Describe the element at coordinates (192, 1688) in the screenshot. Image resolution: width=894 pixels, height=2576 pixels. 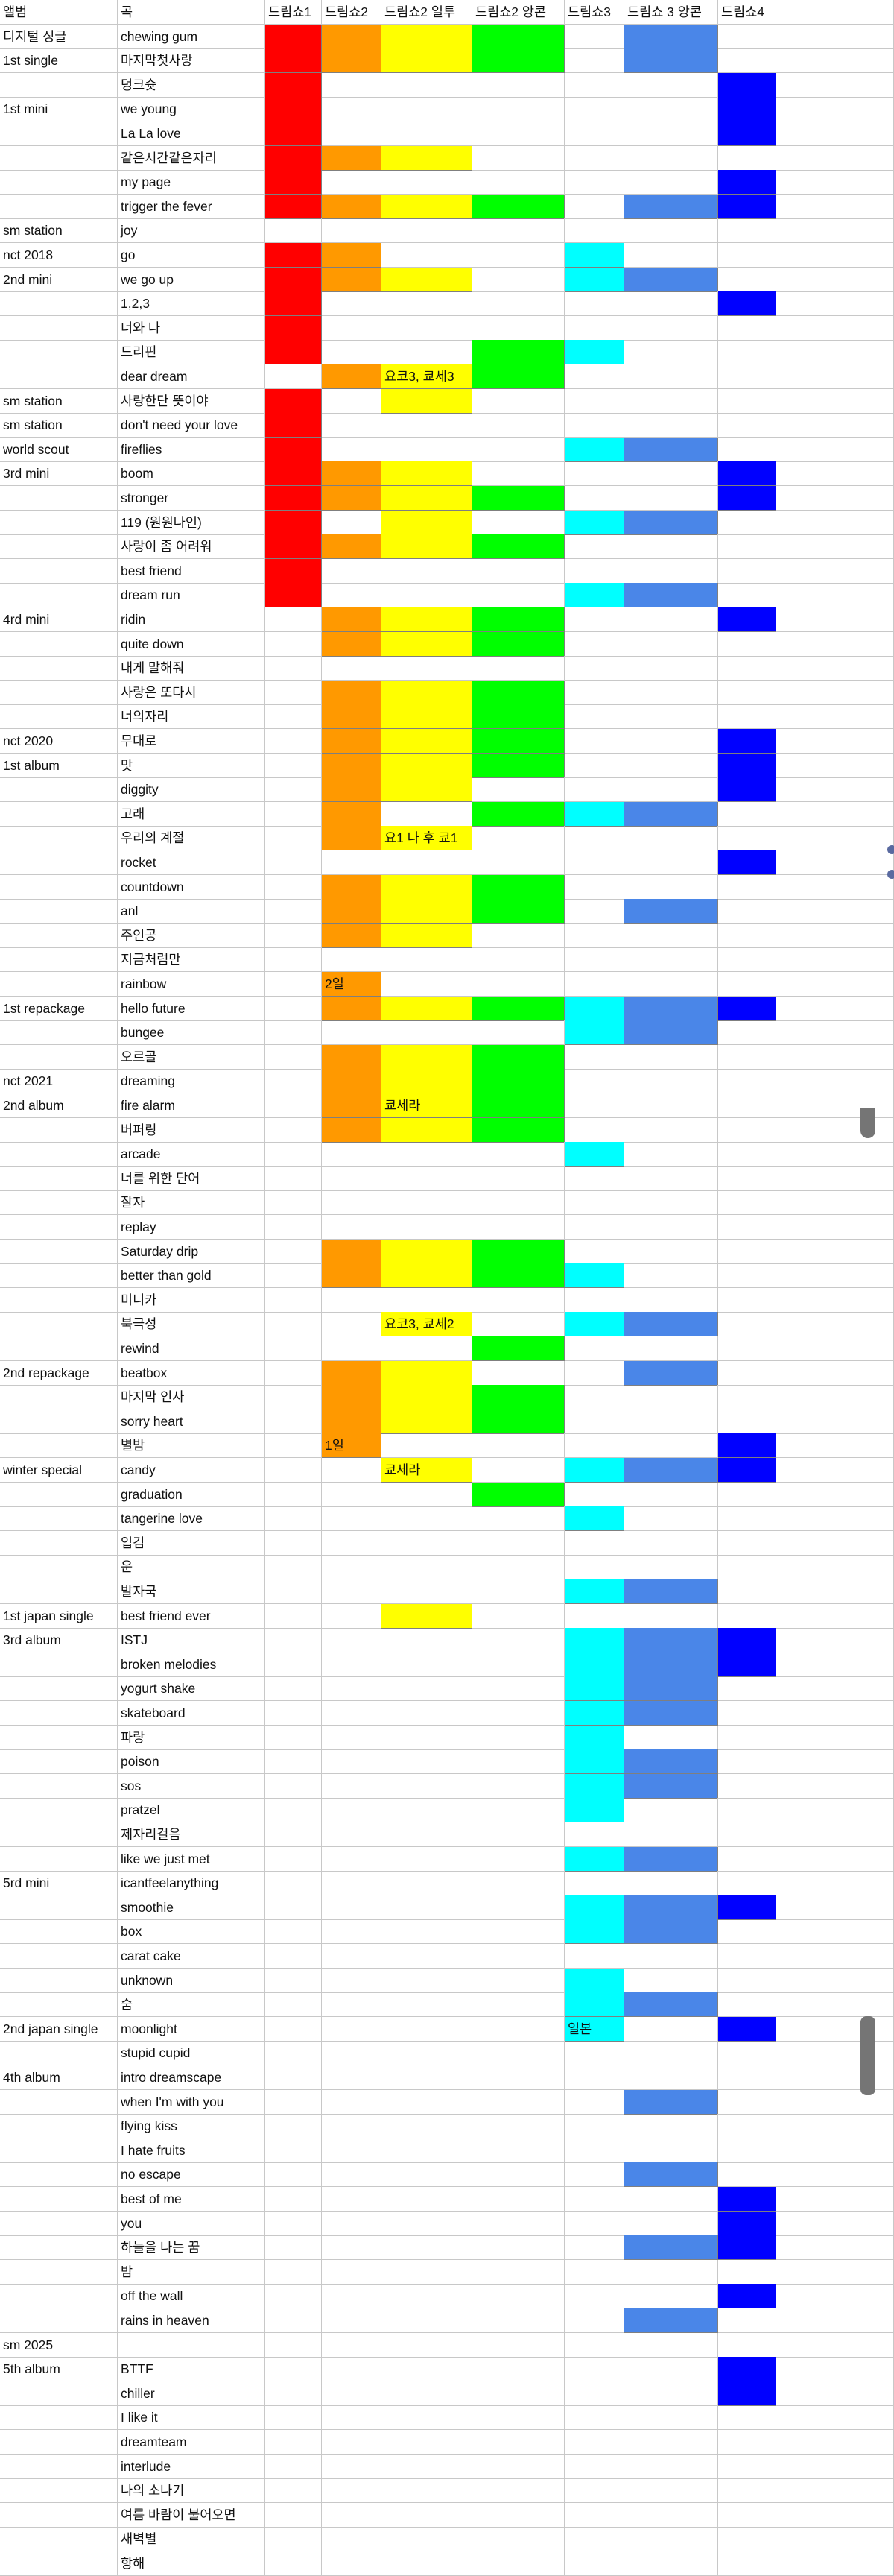
I see `song-cell: yogurt shake` at that location.